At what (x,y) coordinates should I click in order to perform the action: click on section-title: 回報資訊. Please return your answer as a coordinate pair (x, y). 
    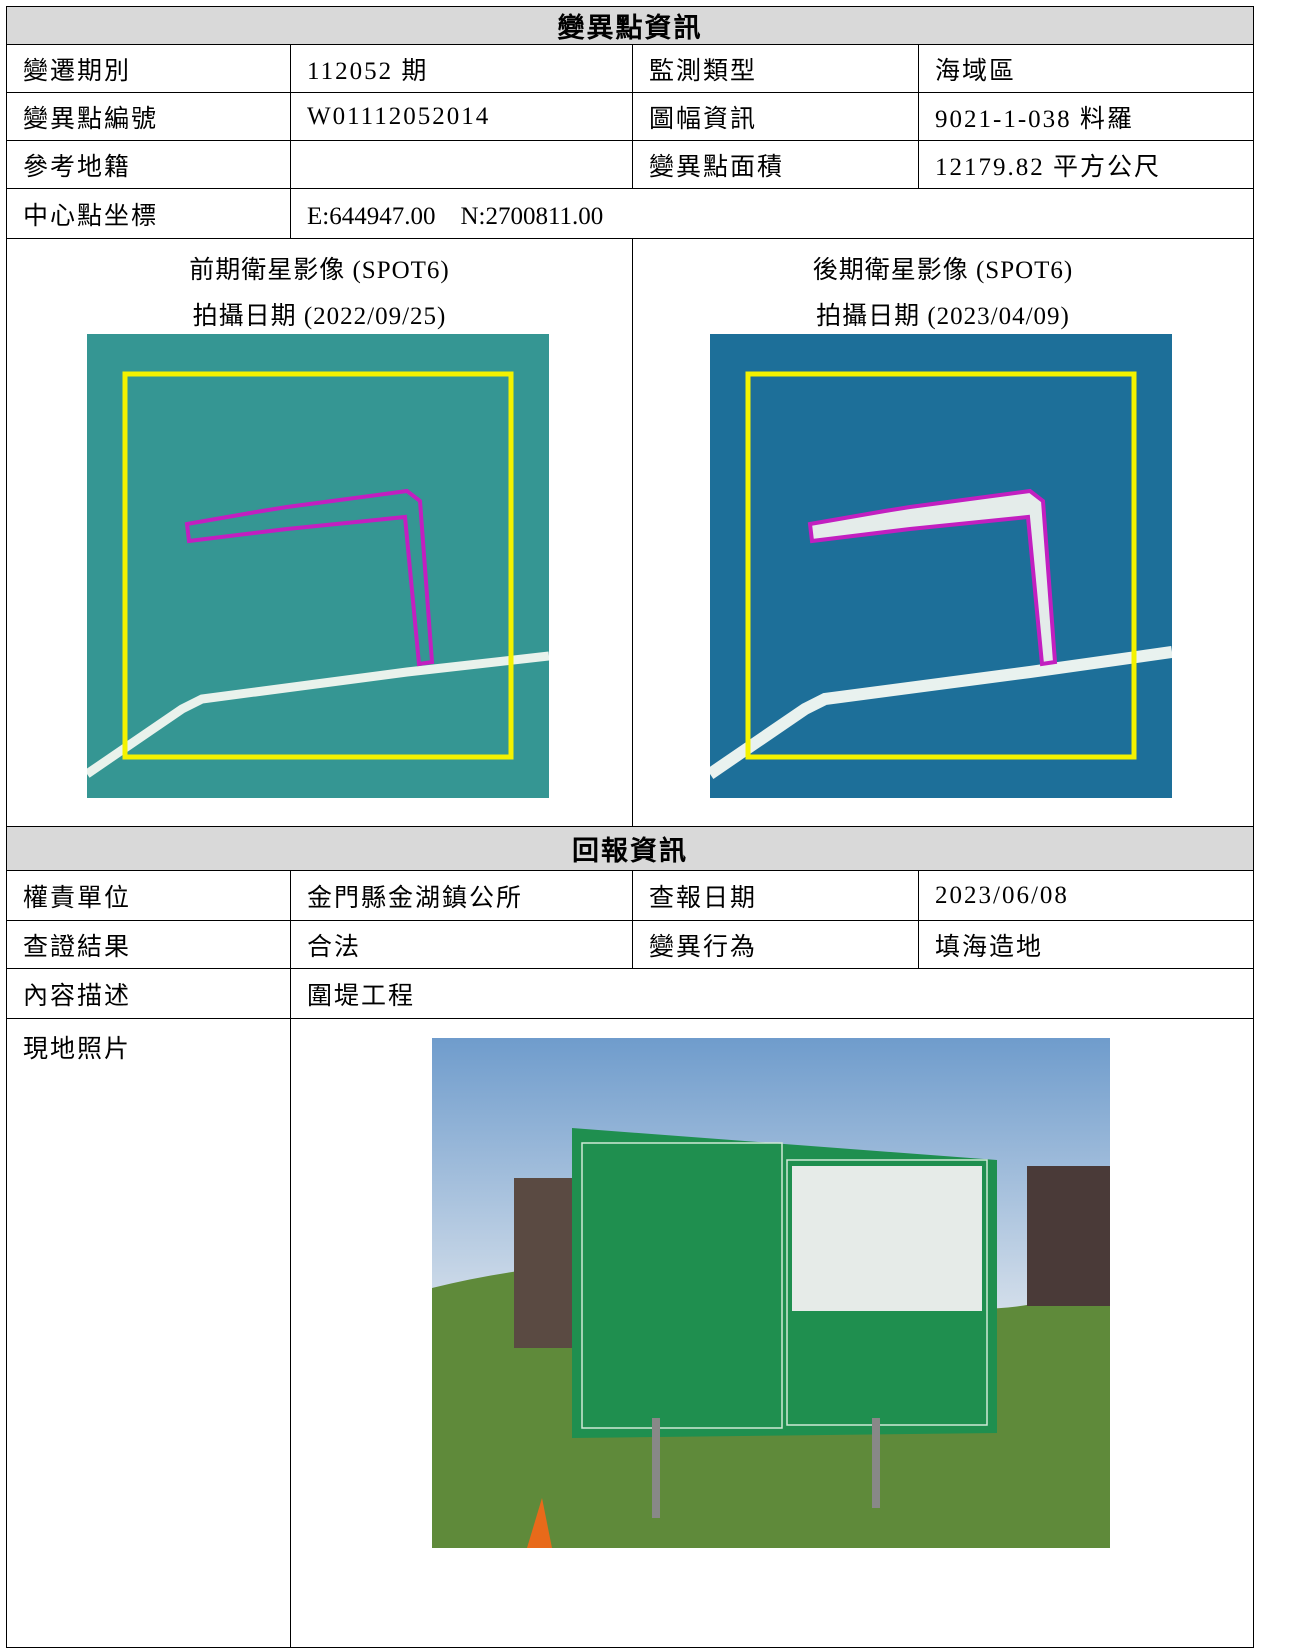
    Looking at the image, I should click on (630, 848).